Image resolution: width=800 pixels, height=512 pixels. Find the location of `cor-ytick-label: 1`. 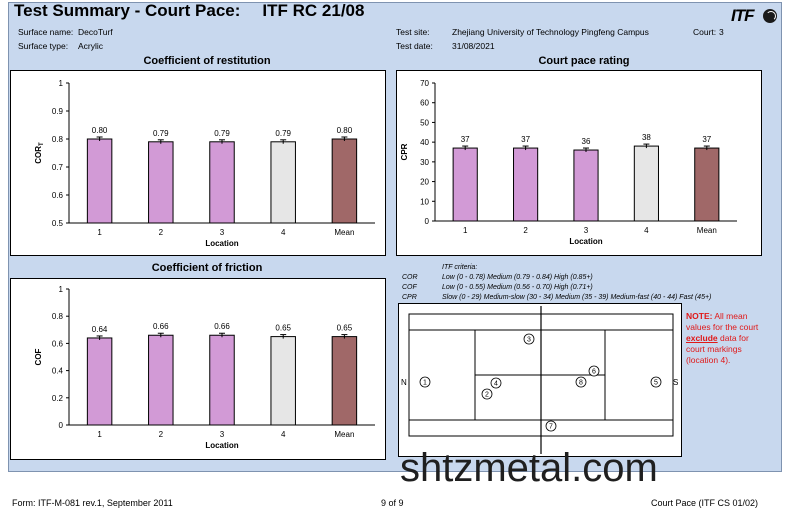

cor-ytick-label: 1 is located at coordinates (61, 83).